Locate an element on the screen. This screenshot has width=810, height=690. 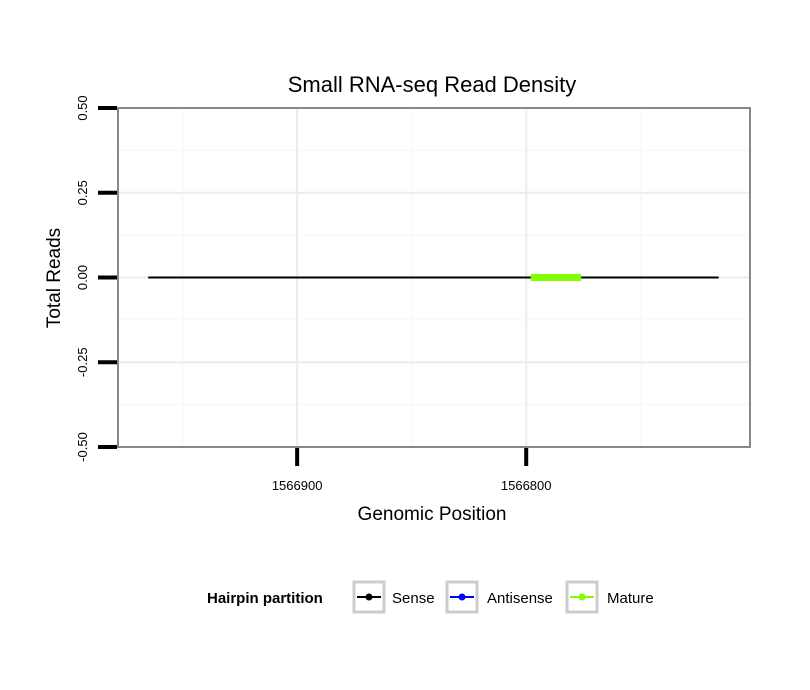
legend-label: Mature is located at coordinates (630, 598).